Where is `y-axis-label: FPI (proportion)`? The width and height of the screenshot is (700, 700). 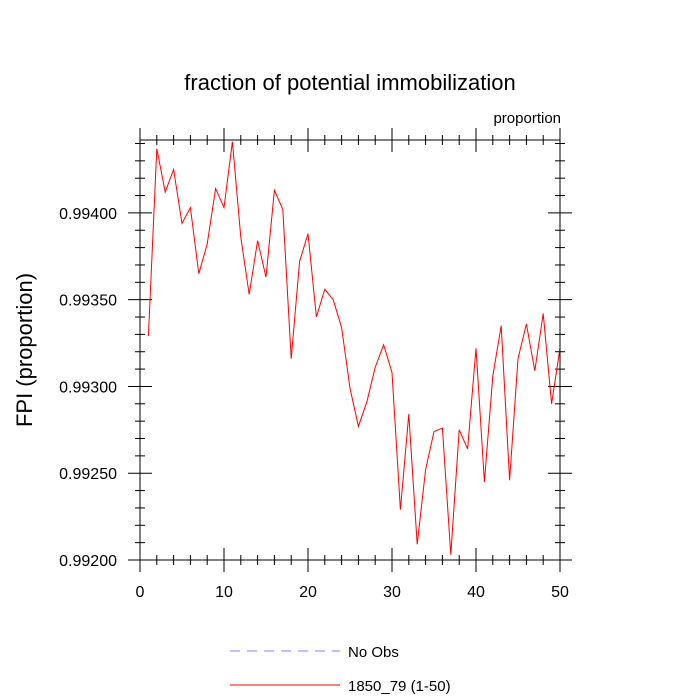
y-axis-label: FPI (proportion) is located at coordinates (24, 350).